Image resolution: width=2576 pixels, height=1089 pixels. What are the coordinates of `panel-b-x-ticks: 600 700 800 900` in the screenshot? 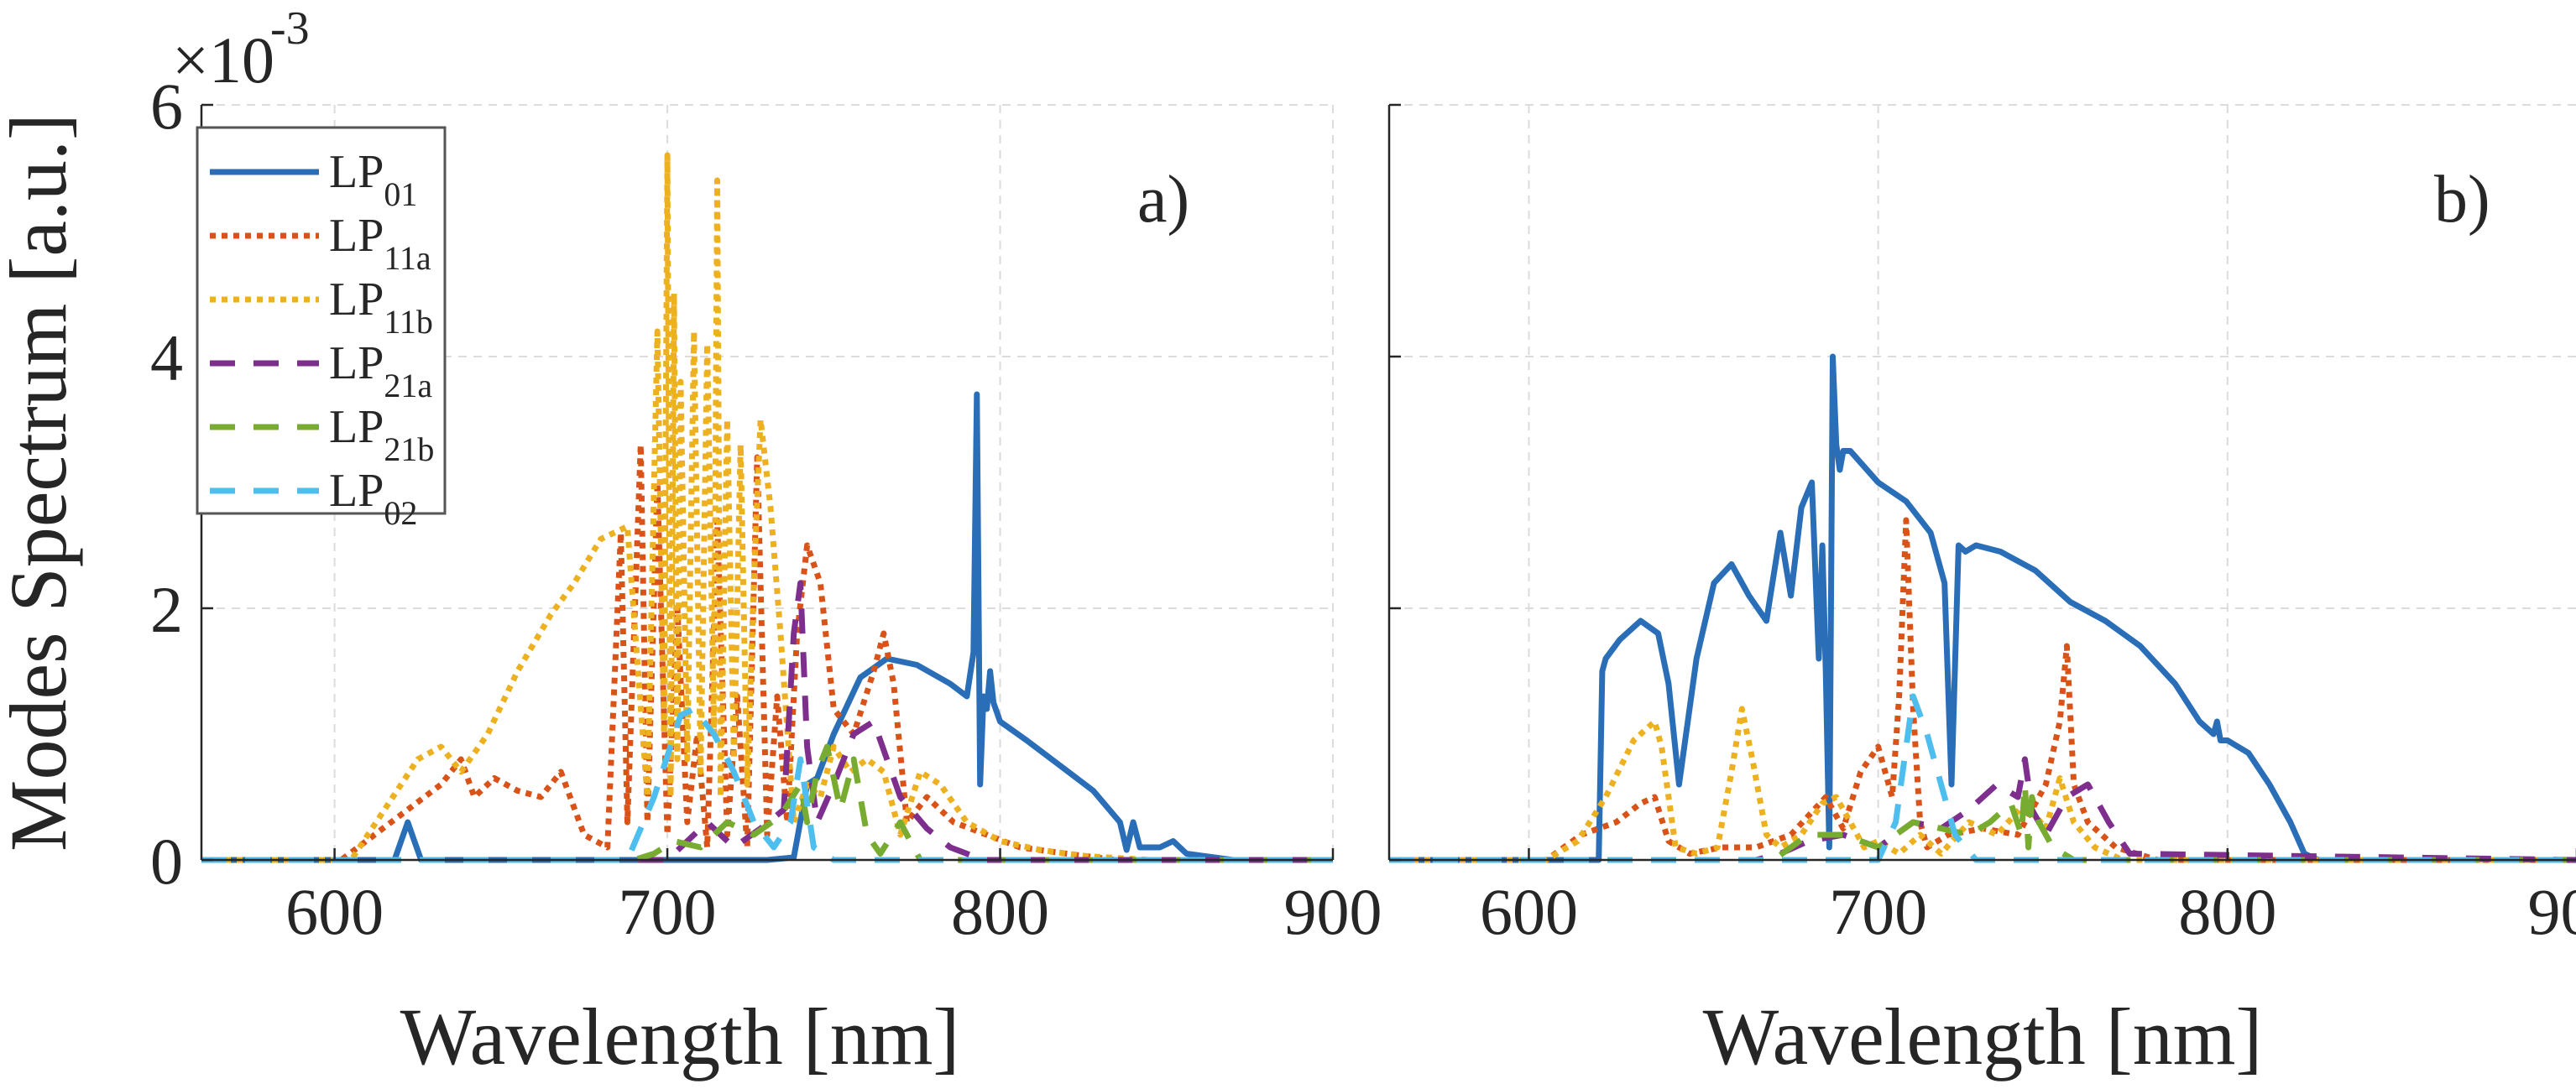 It's located at (2028, 911).